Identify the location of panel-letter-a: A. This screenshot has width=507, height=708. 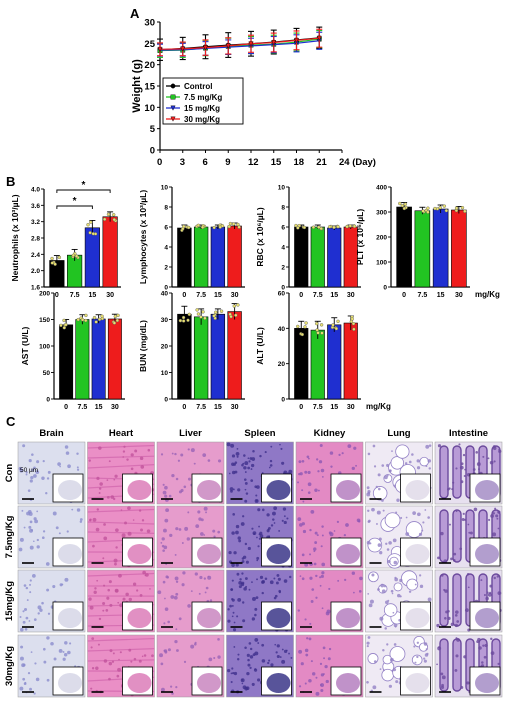
(135, 13).